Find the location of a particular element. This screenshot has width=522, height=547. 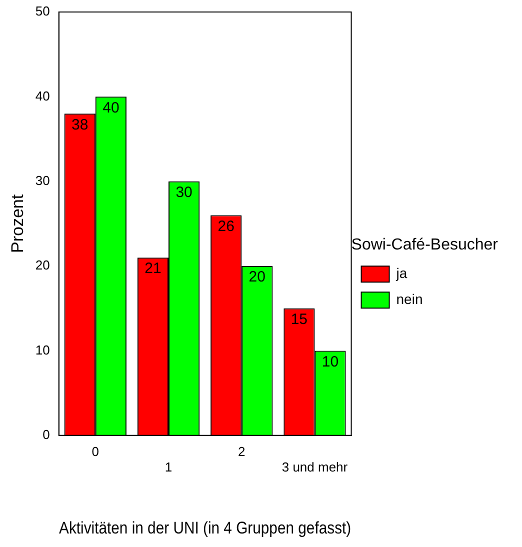

data-label: 40 is located at coordinates (111, 107).